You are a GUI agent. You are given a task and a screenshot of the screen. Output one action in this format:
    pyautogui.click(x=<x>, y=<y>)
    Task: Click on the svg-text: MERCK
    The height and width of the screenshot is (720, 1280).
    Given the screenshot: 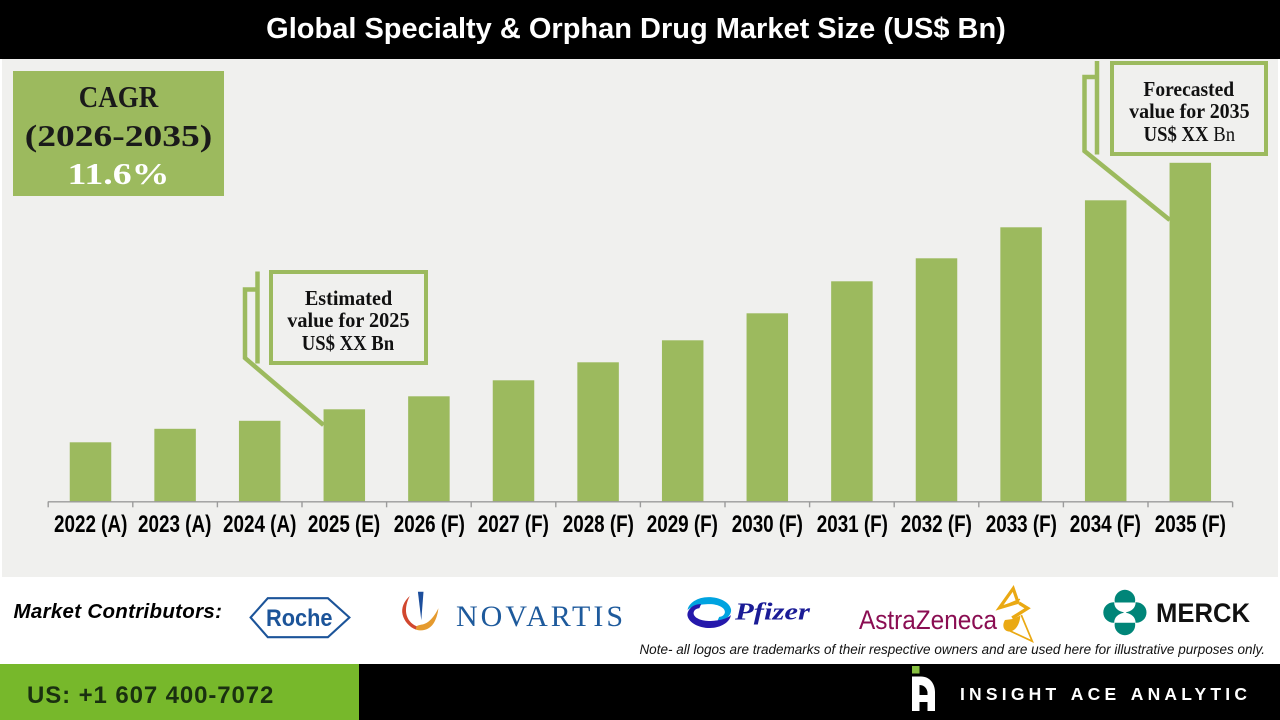 What is the action you would take?
    pyautogui.click(x=1203, y=613)
    